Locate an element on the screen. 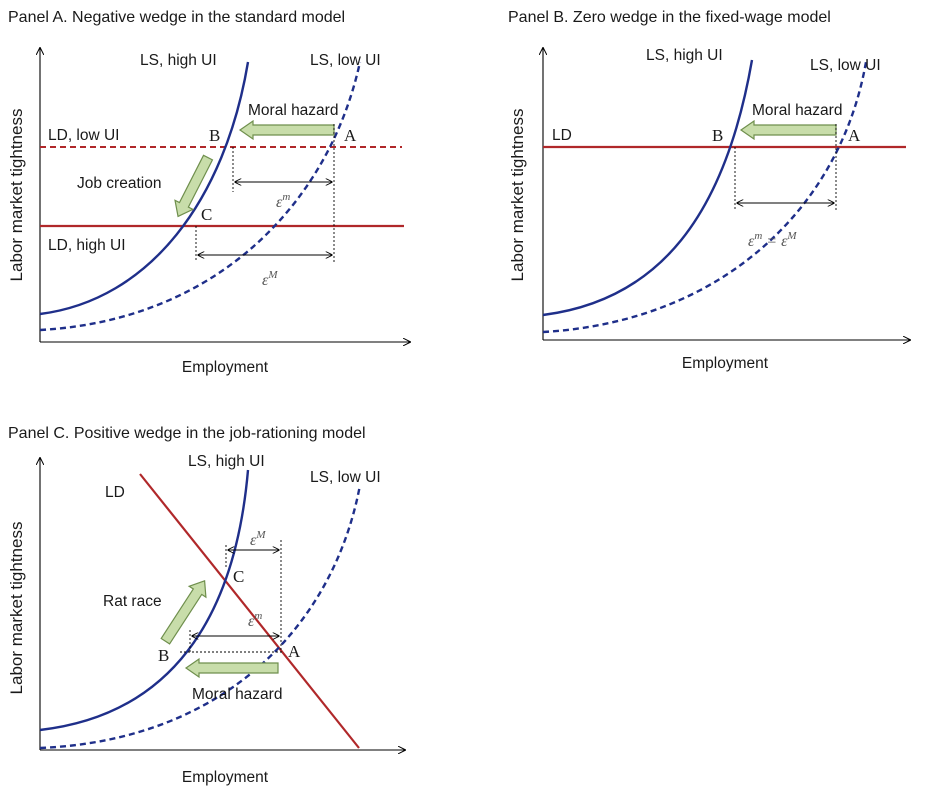 This screenshot has height=790, width=945. panel-a-ls-low-label: LS, low UI is located at coordinates (345, 60).